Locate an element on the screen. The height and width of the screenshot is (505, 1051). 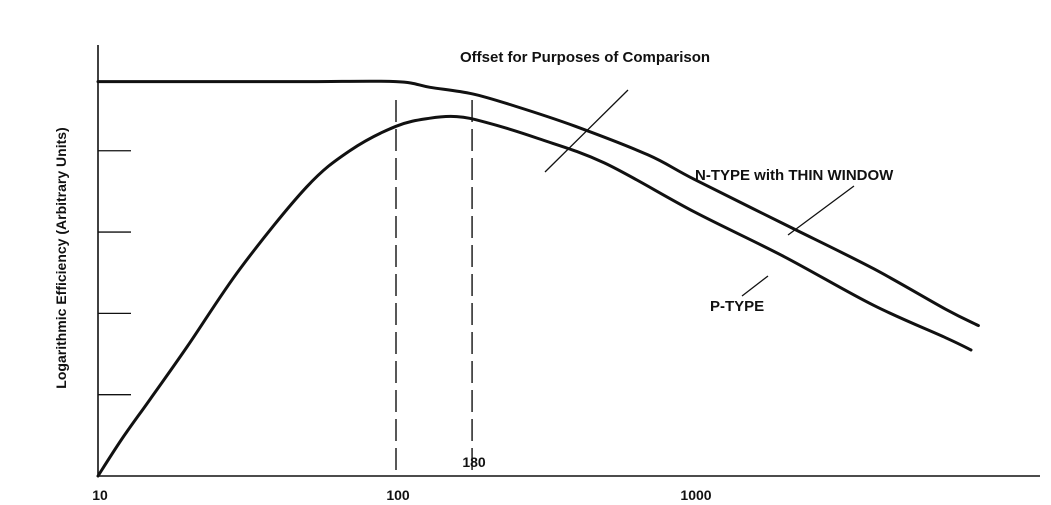
reference-line-180-label: 180 is located at coordinates (474, 462).